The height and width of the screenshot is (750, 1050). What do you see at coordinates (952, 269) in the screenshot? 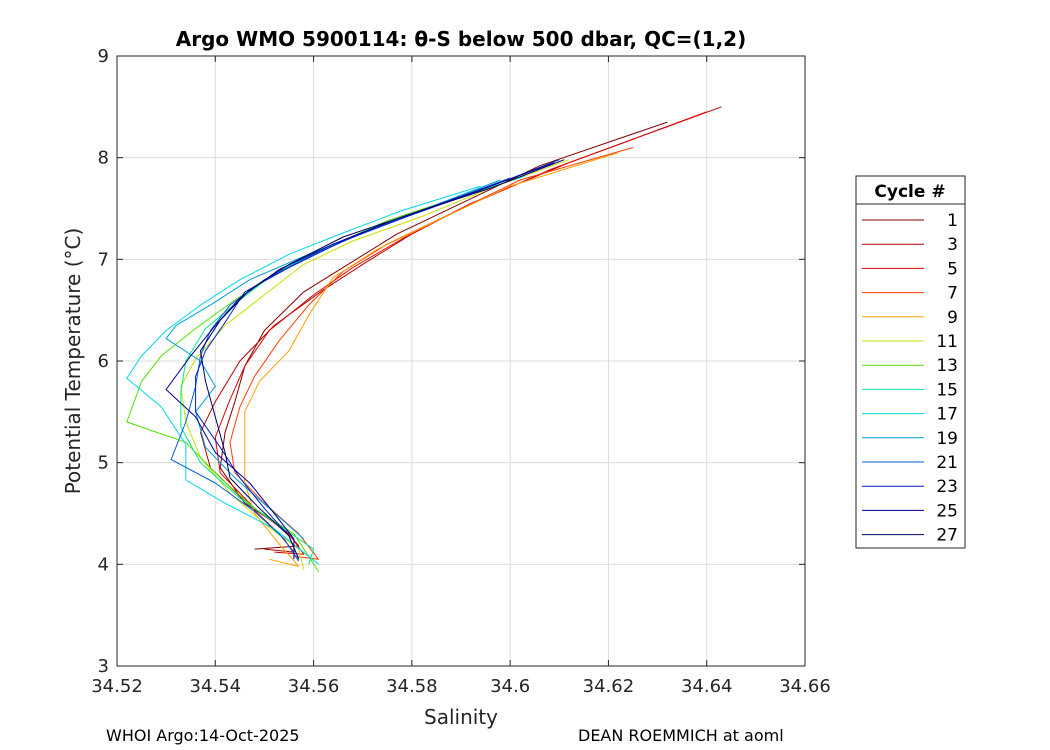
I see `legend-label-cycle-5: 5` at bounding box center [952, 269].